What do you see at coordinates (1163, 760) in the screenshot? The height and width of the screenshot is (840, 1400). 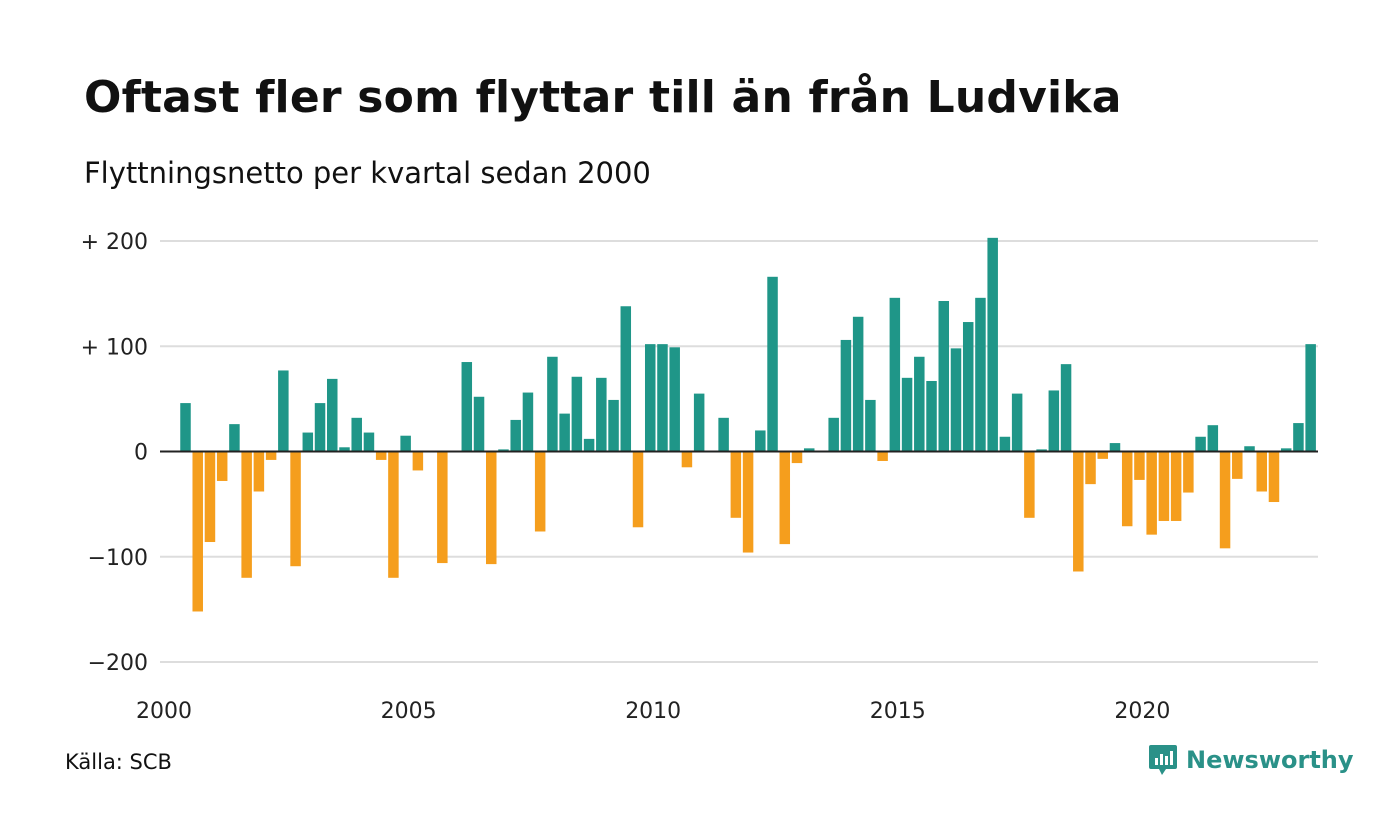 I see `newsworthy-logo-icon` at bounding box center [1163, 760].